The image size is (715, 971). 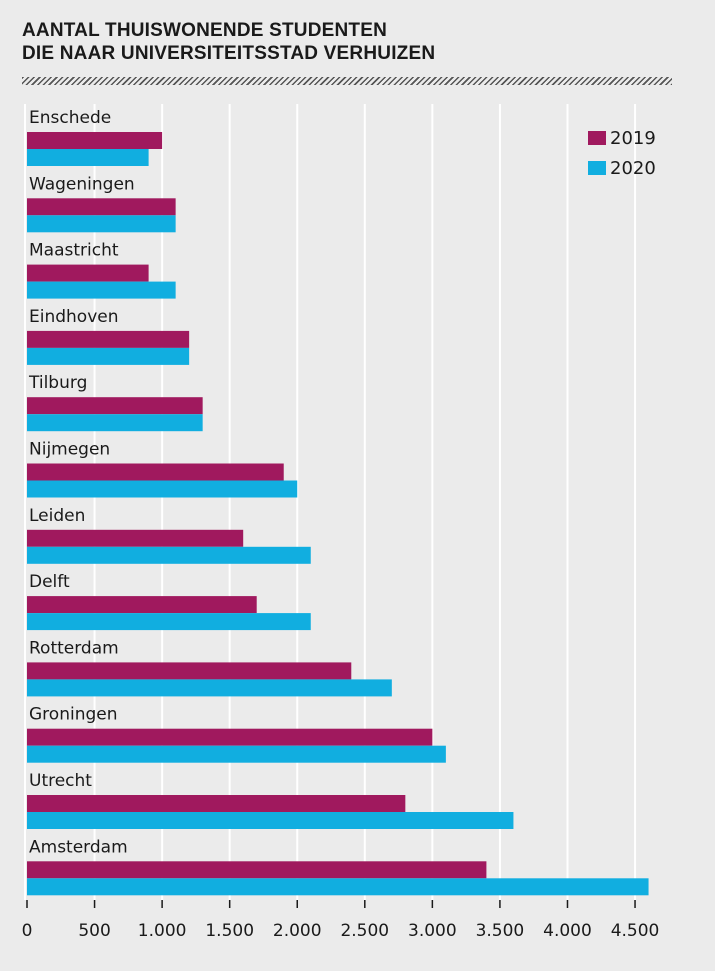 What do you see at coordinates (74, 648) in the screenshot?
I see `category-label: Rotterdam` at bounding box center [74, 648].